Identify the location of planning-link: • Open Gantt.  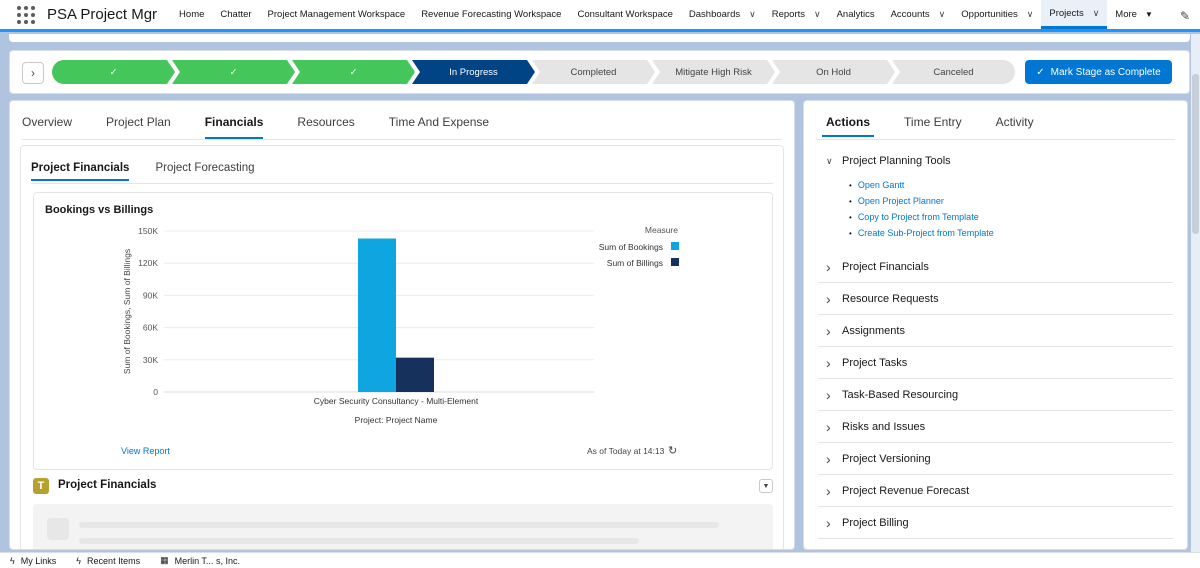
(1011, 185).